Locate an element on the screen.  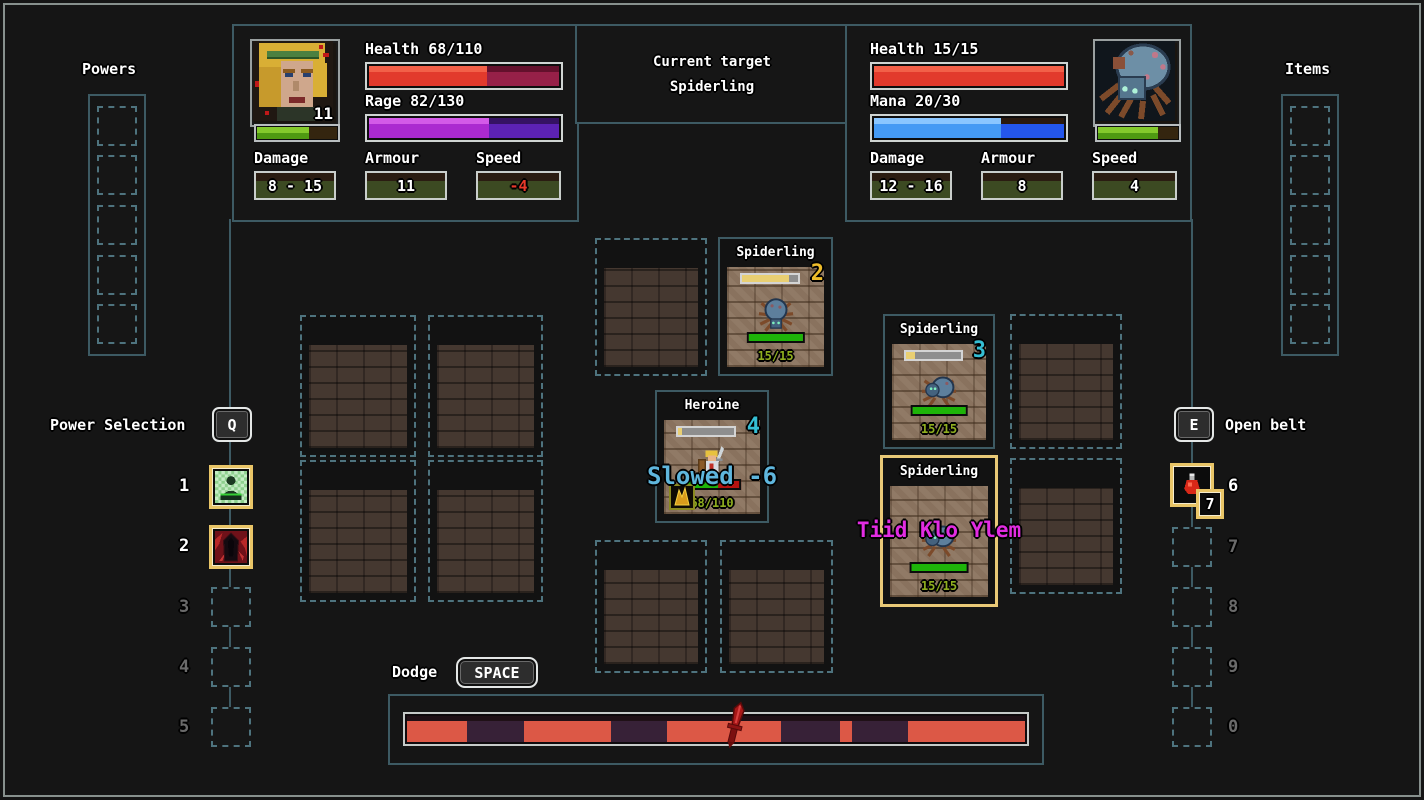
open-belt-label: Open belt is located at coordinates (1266, 425).